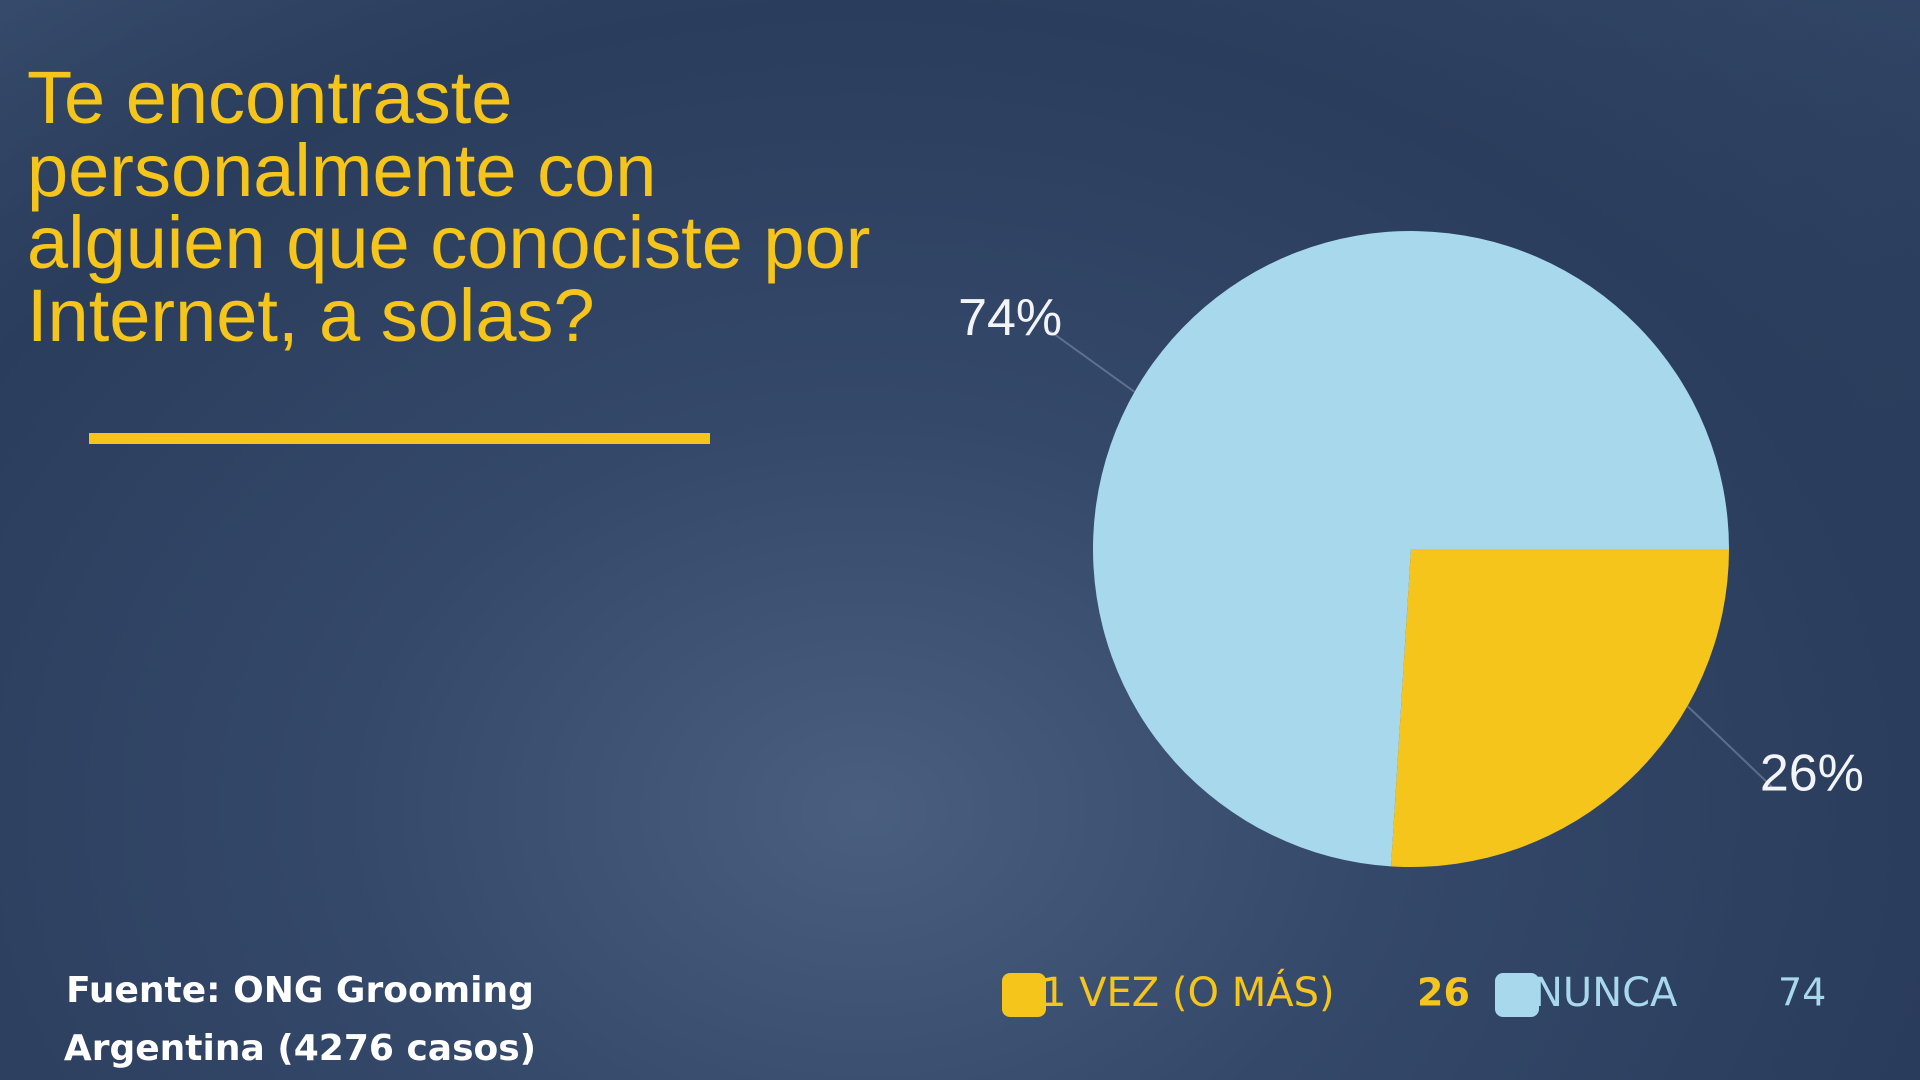 This screenshot has width=1920, height=1080. Describe the element at coordinates (1605, 993) in the screenshot. I see `legend-label: NUNCA` at that location.